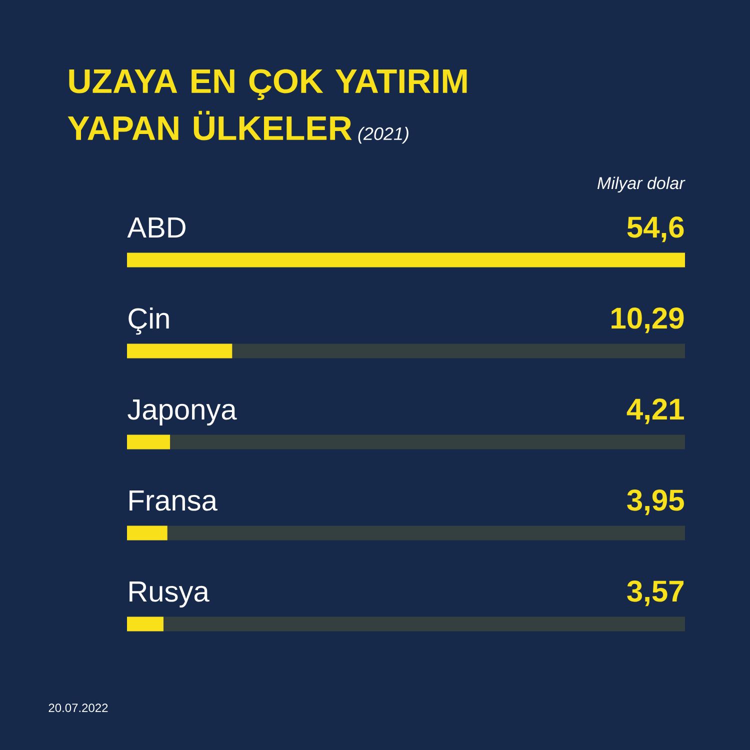 The width and height of the screenshot is (750, 750). Describe the element at coordinates (78, 708) in the screenshot. I see `text: 20.07.2022` at that location.